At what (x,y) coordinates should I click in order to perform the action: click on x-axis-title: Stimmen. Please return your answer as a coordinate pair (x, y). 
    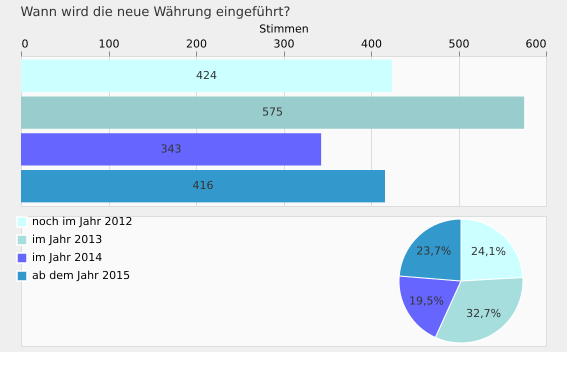
    Looking at the image, I should click on (284, 29).